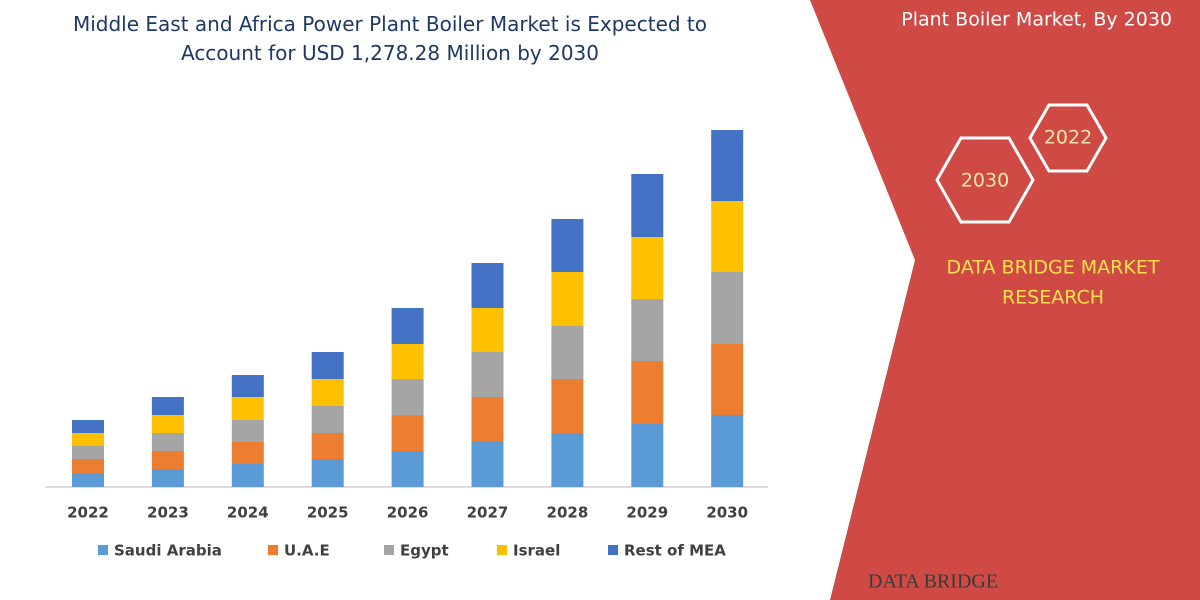 This screenshot has width=1200, height=600. I want to click on x-tick-label: 2028, so click(568, 513).